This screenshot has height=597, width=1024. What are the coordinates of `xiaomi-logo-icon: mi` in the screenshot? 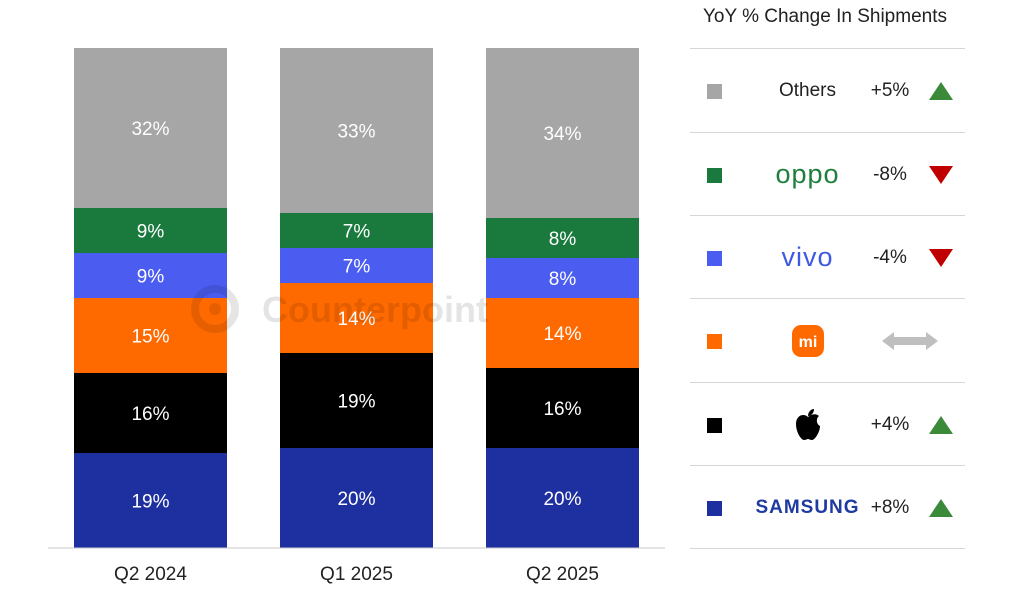 It's located at (807, 340).